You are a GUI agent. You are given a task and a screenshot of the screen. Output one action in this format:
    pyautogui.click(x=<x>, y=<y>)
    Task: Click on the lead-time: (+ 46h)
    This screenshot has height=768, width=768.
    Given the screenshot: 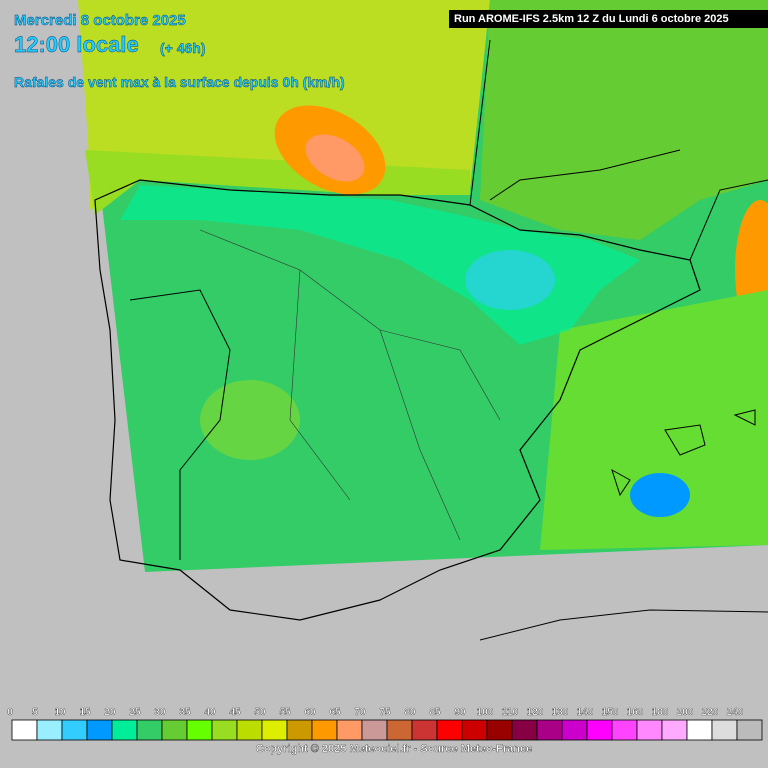 What is the action you would take?
    pyautogui.click(x=183, y=48)
    